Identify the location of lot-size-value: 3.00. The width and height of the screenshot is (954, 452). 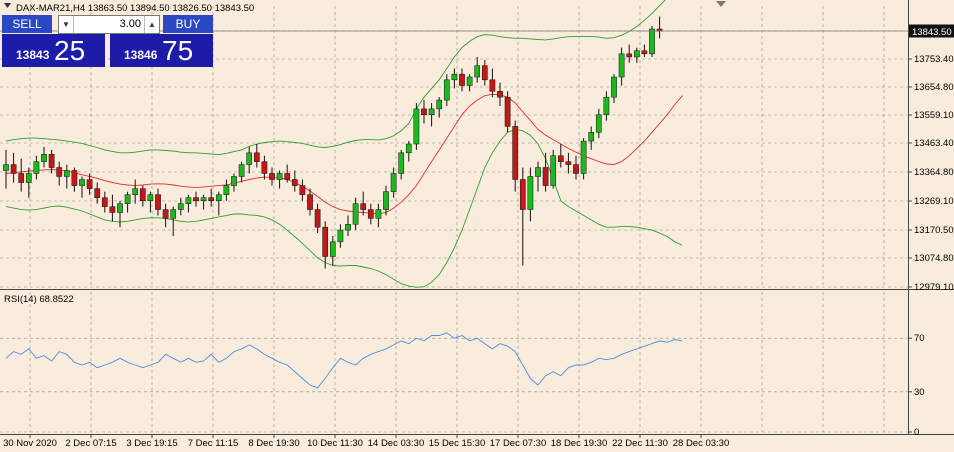
(130, 24).